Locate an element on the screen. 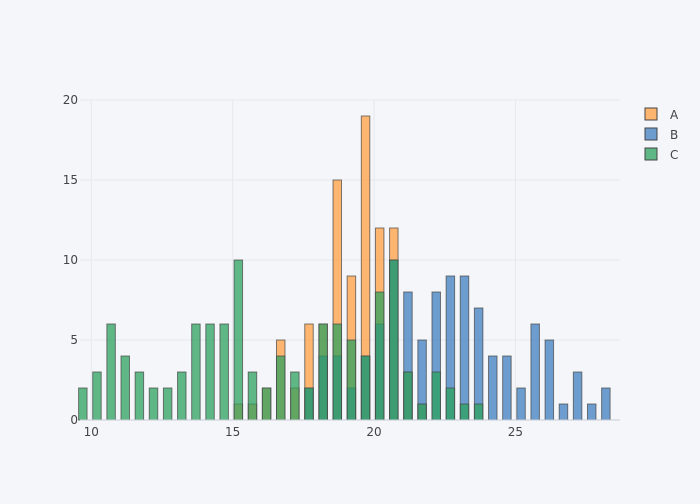  x-tick-label: 10 is located at coordinates (91, 432).